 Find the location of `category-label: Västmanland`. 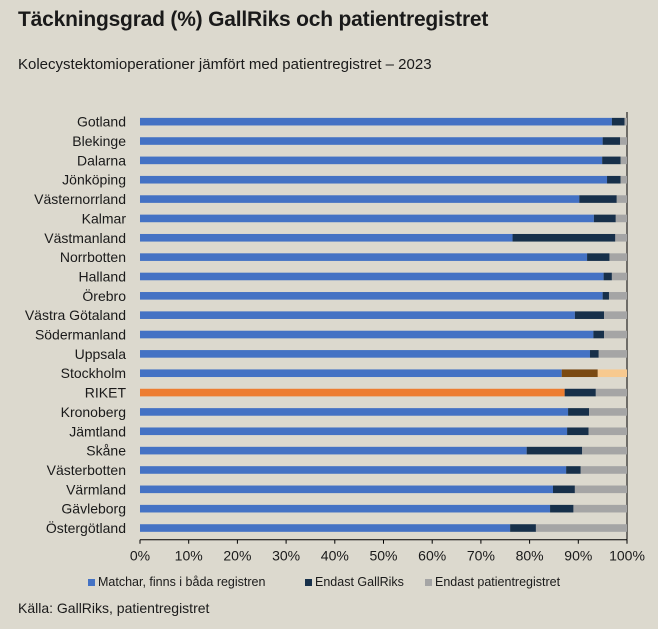

category-label: Västmanland is located at coordinates (85, 238).